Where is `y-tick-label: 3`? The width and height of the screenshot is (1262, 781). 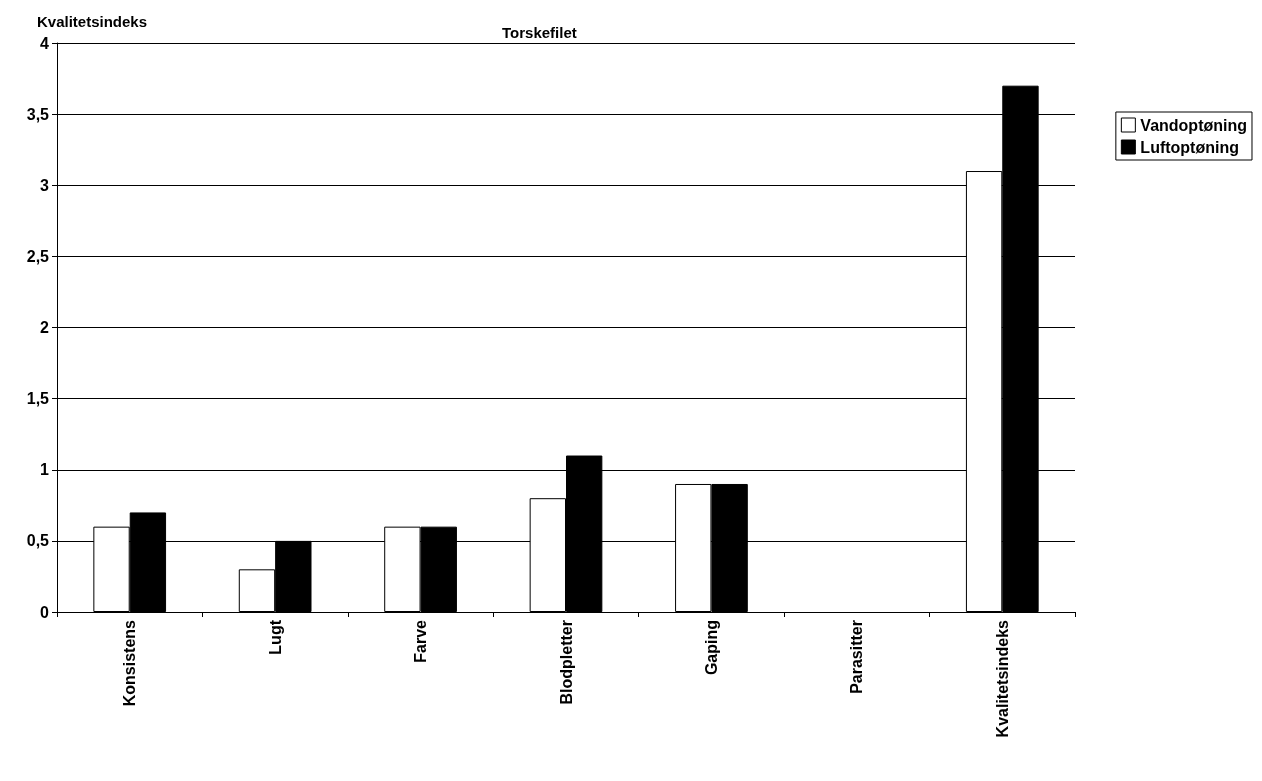
y-tick-label: 3 is located at coordinates (45, 185).